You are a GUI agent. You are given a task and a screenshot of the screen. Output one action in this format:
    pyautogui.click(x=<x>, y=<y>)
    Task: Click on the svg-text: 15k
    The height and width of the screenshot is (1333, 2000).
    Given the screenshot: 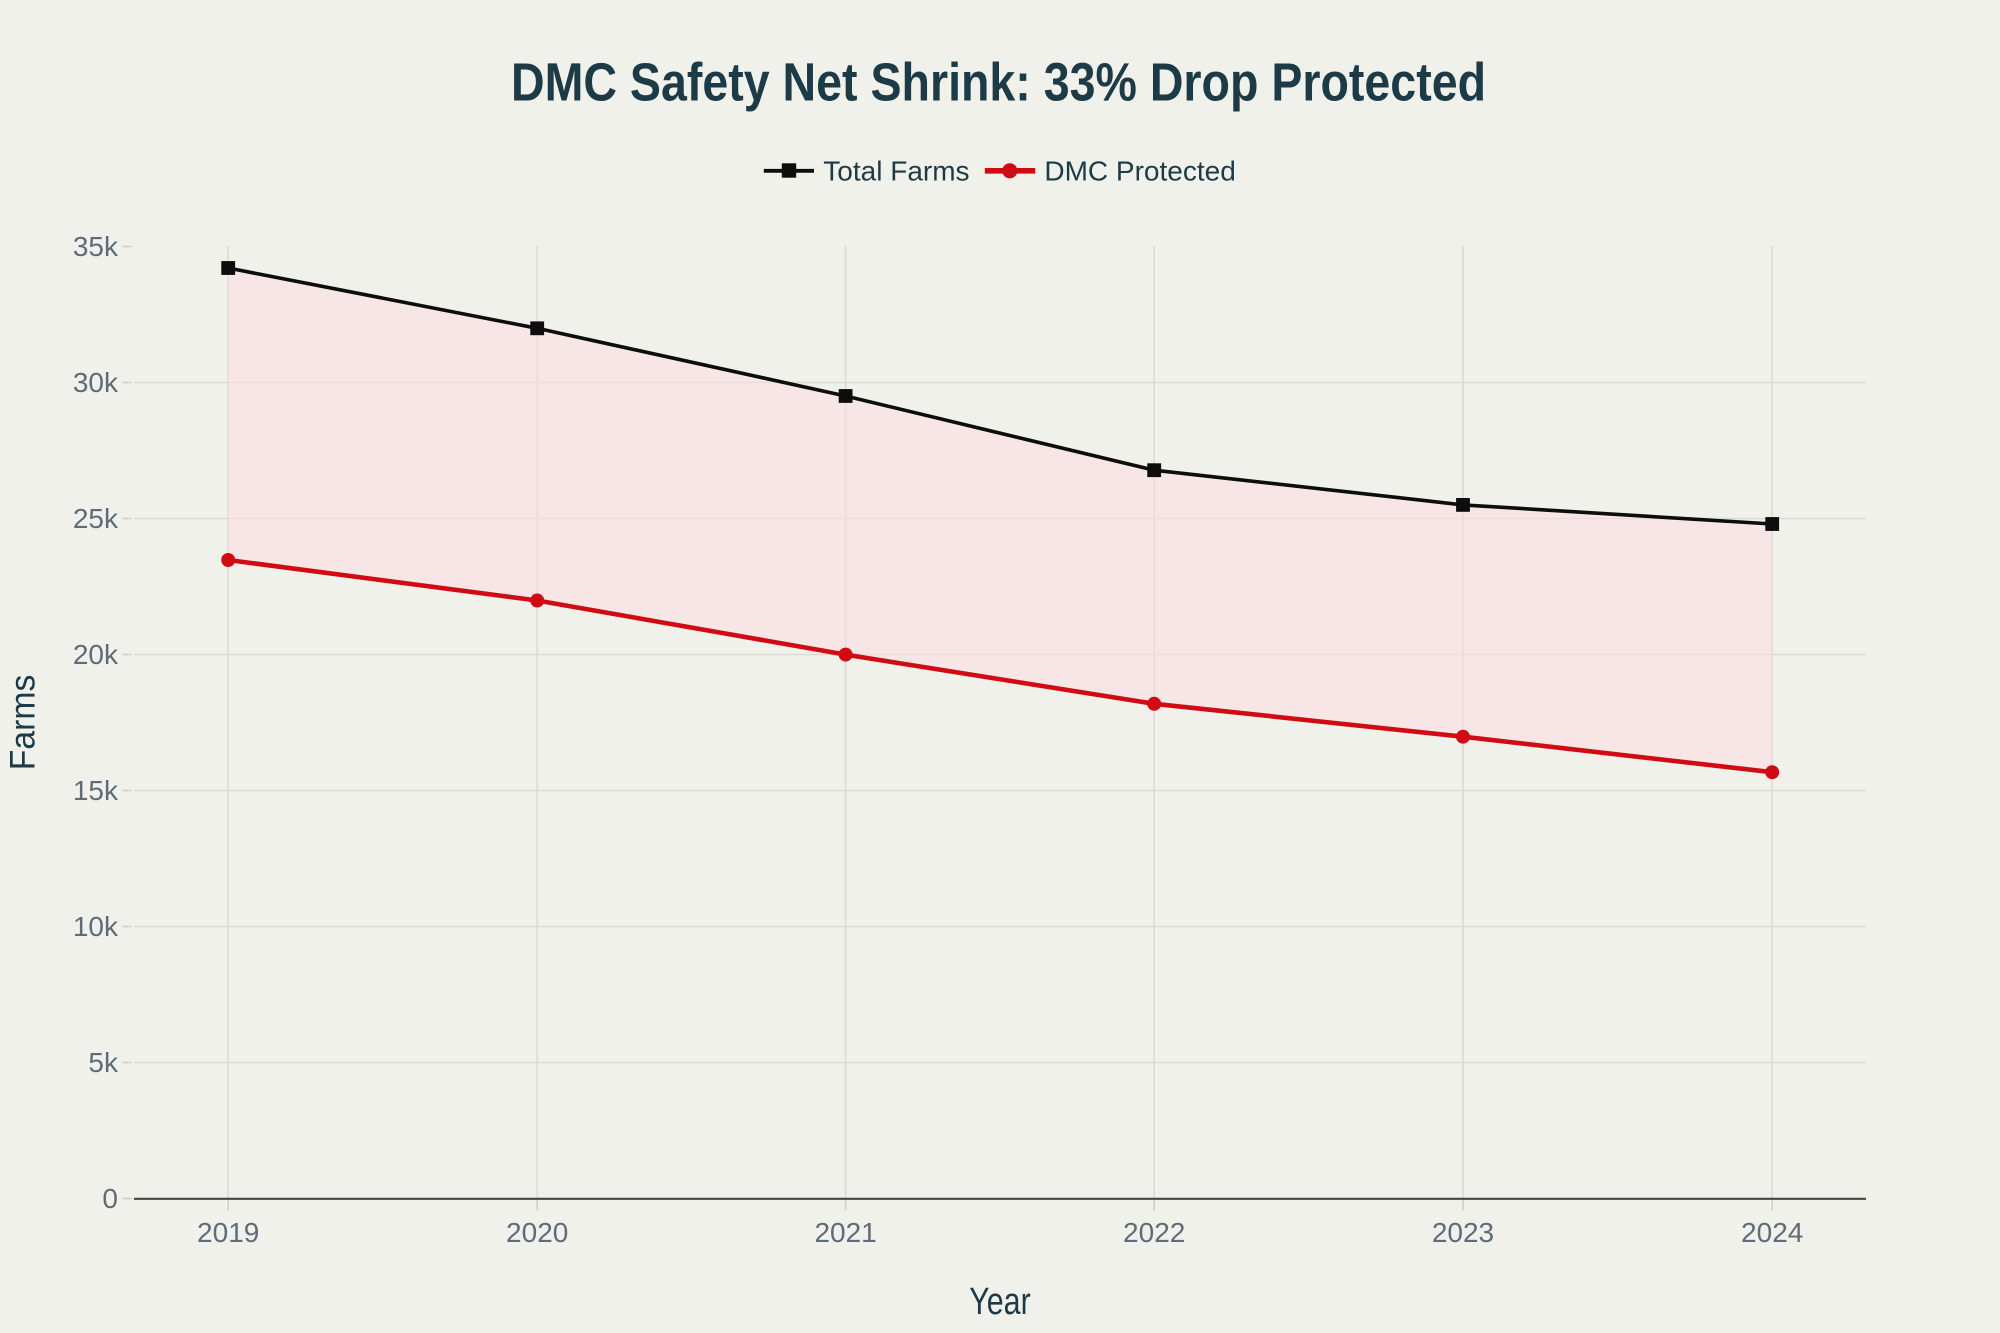 What is the action you would take?
    pyautogui.click(x=96, y=790)
    